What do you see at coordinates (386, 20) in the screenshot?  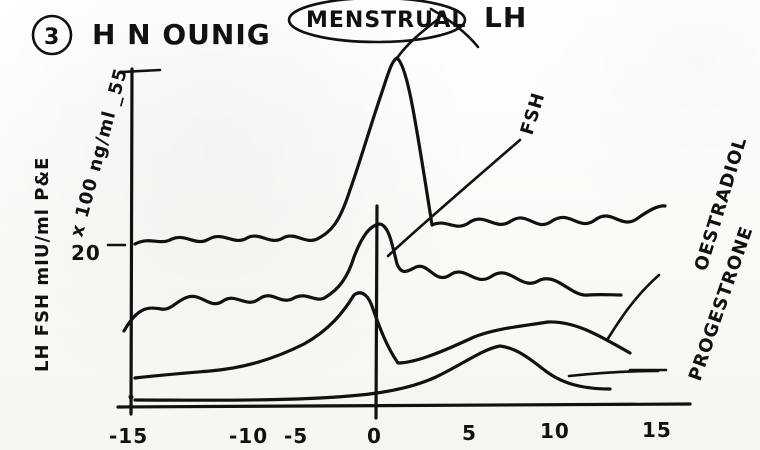 I see `title-circled-word: MENSTRUAL` at bounding box center [386, 20].